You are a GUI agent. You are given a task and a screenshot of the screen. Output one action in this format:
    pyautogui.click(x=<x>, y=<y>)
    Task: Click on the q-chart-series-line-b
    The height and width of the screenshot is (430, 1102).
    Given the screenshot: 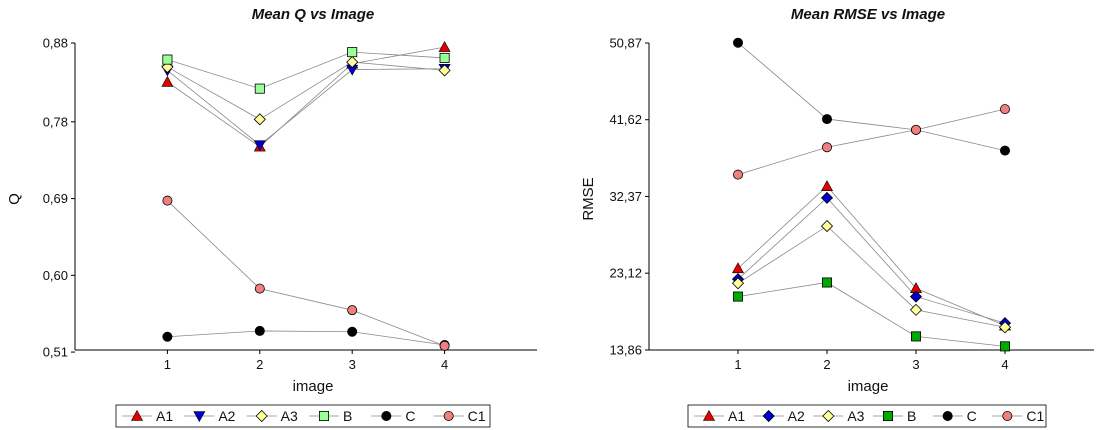 What is the action you would take?
    pyautogui.click(x=306, y=70)
    